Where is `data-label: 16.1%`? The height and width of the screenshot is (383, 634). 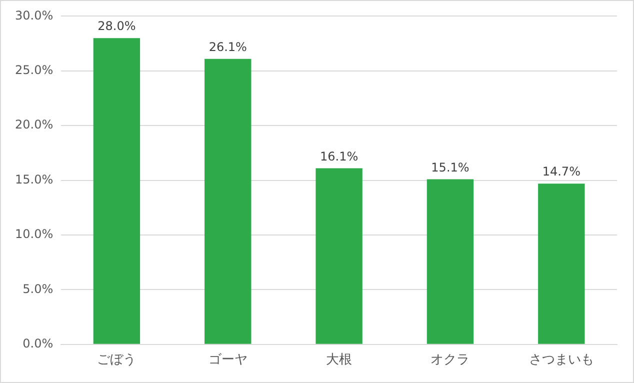 data-label: 16.1% is located at coordinates (339, 156).